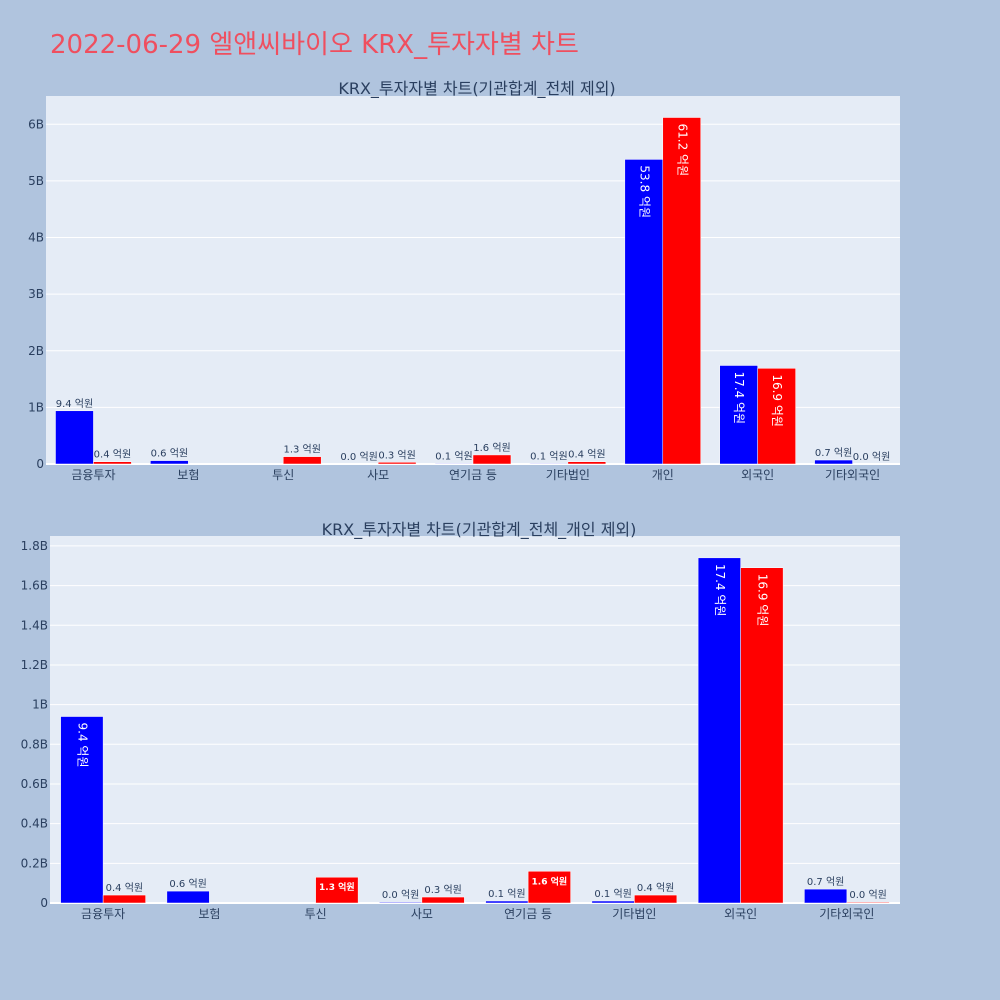 The image size is (1000, 1000). What do you see at coordinates (644, 191) in the screenshot?
I see `data-label: 53.8 억원` at bounding box center [644, 191].